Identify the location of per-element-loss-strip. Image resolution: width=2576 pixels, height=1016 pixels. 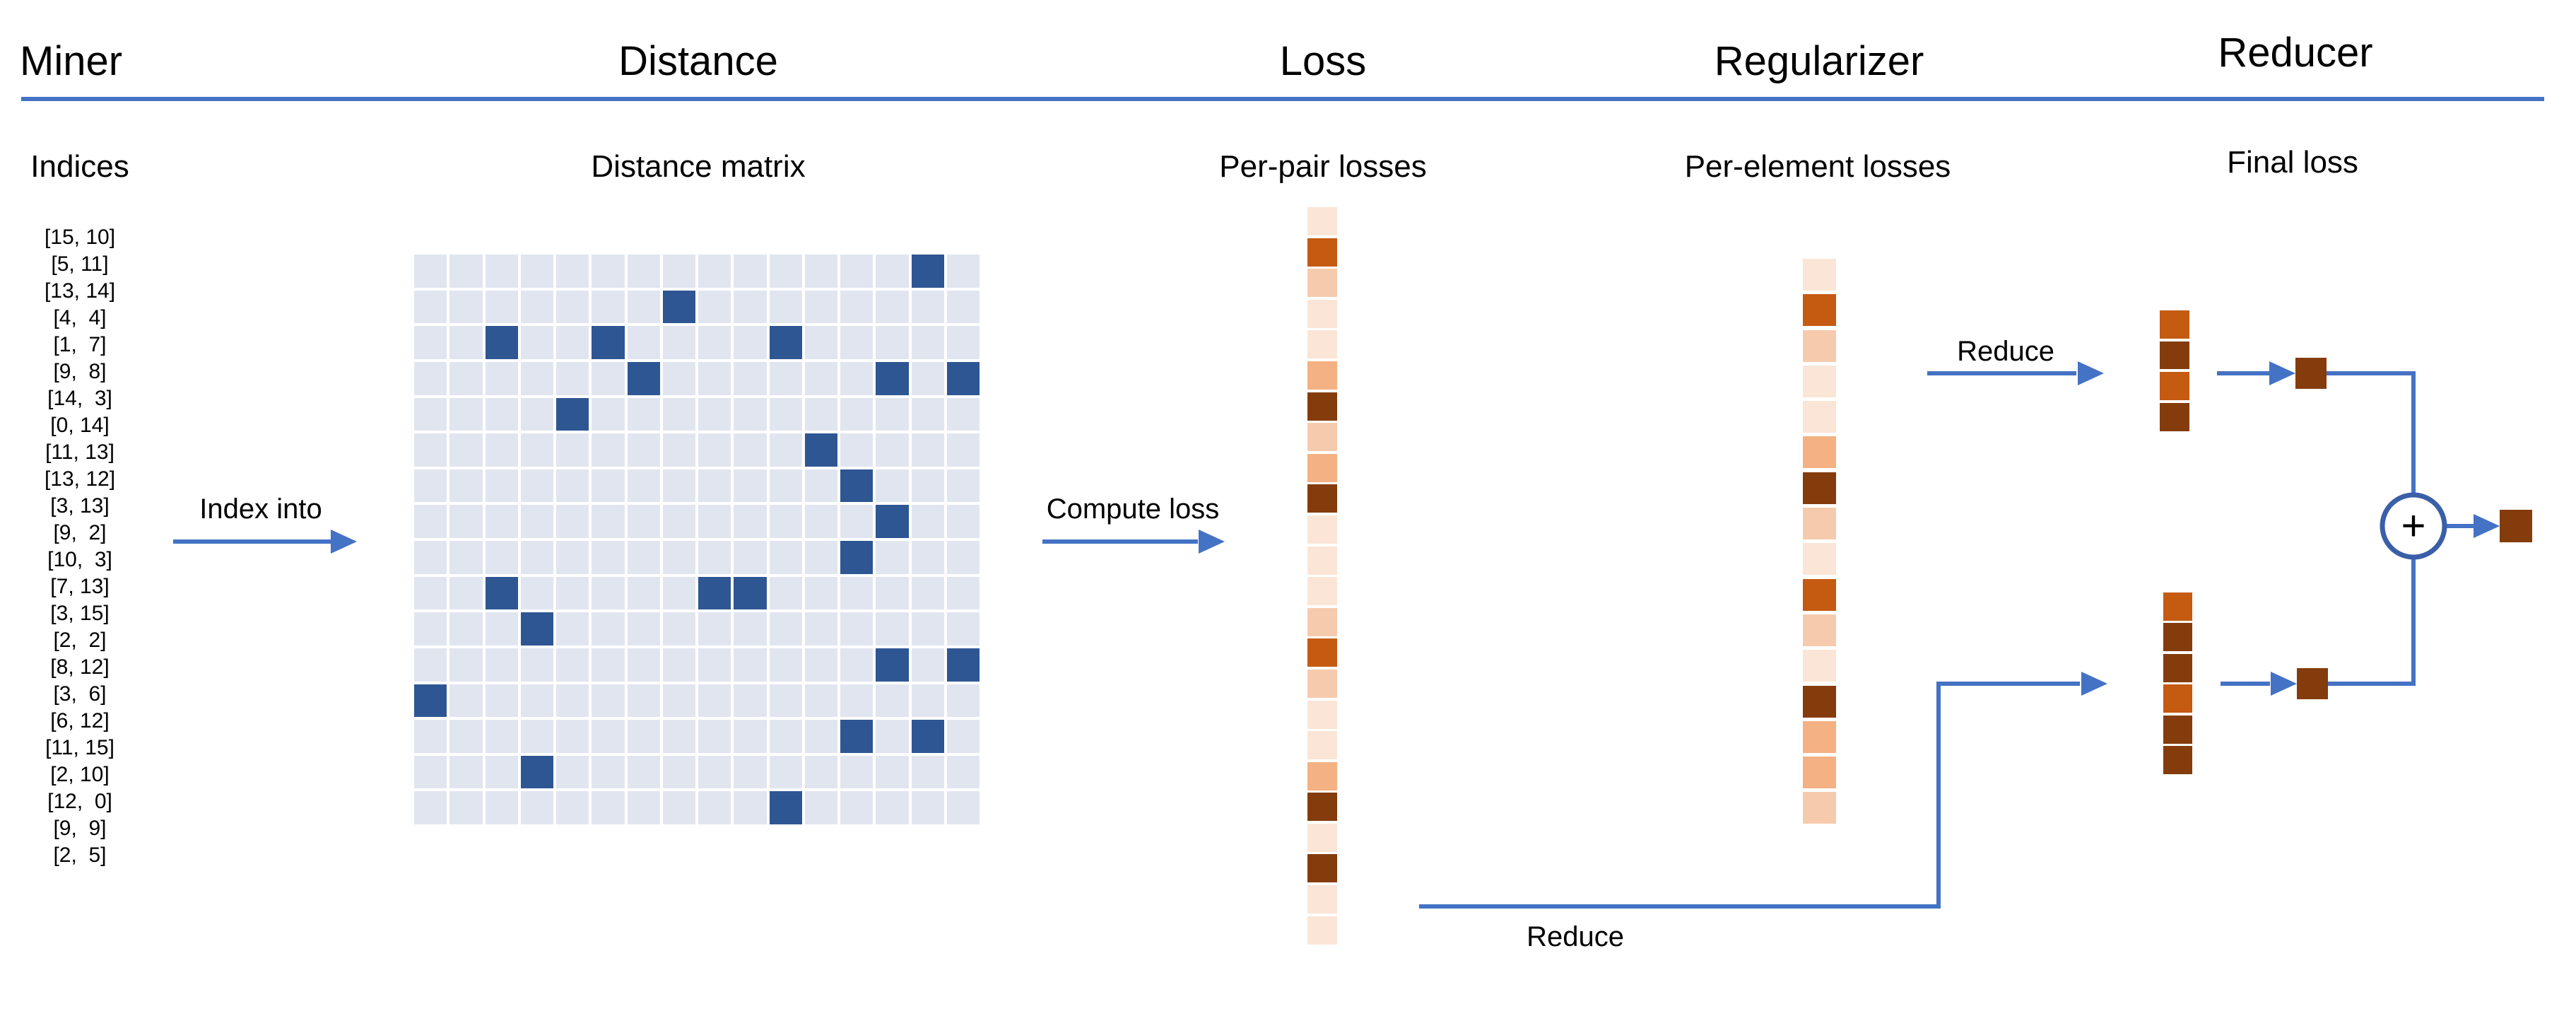
(1819, 541).